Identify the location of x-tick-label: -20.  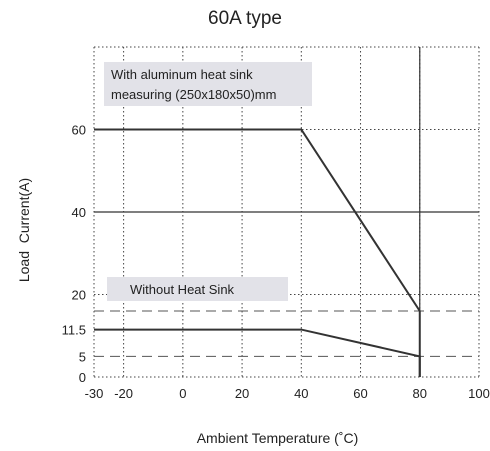
(123, 393).